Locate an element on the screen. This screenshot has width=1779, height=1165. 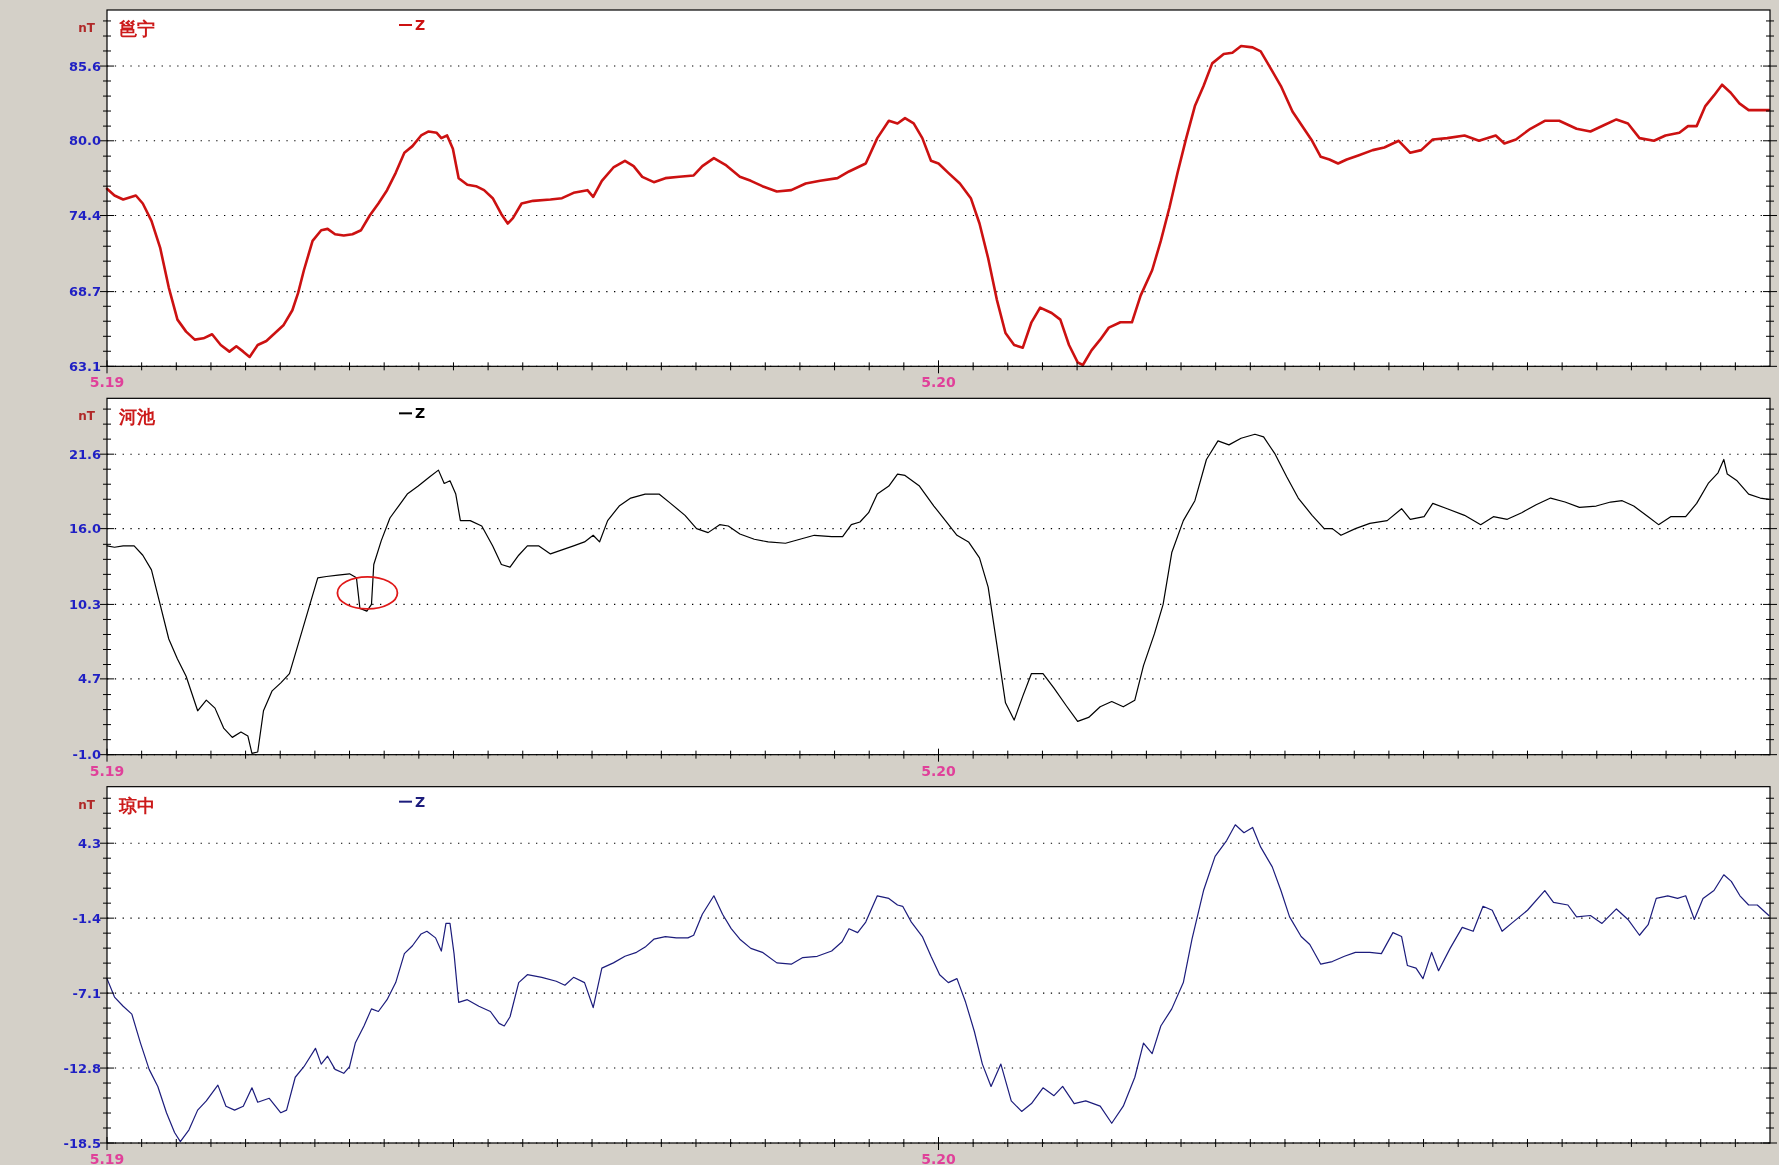
y-tick-label: 80.0 is located at coordinates (84, 141).